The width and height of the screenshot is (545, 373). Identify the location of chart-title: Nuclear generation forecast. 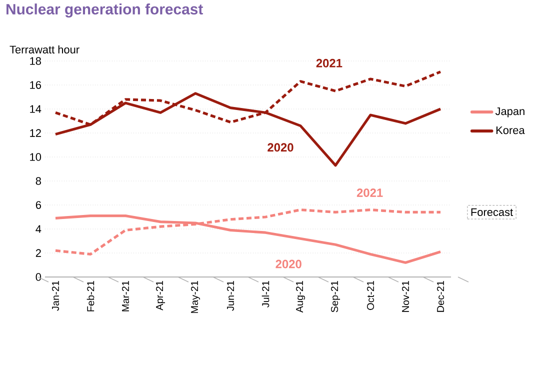
(104, 11).